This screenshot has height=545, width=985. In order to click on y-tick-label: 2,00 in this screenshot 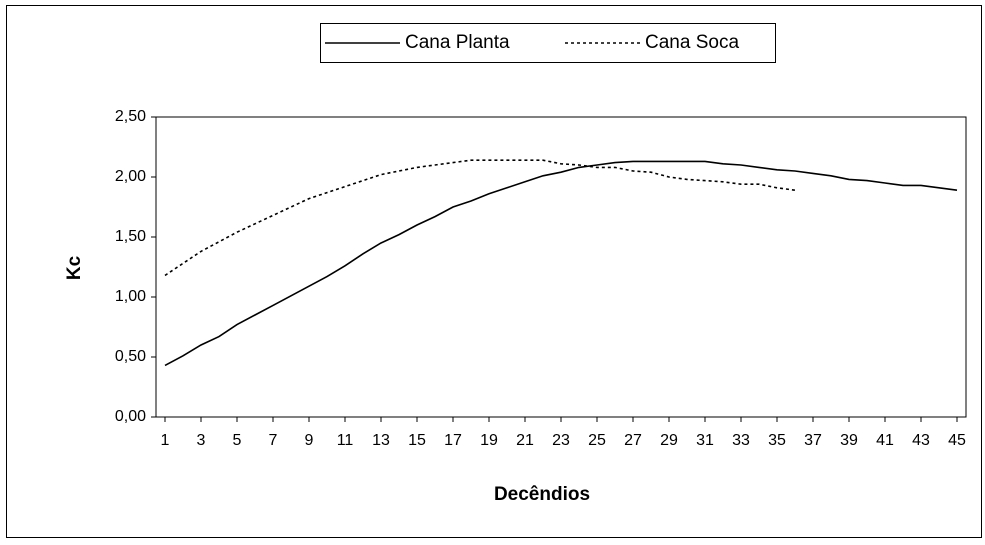, I will do `click(130, 176)`.